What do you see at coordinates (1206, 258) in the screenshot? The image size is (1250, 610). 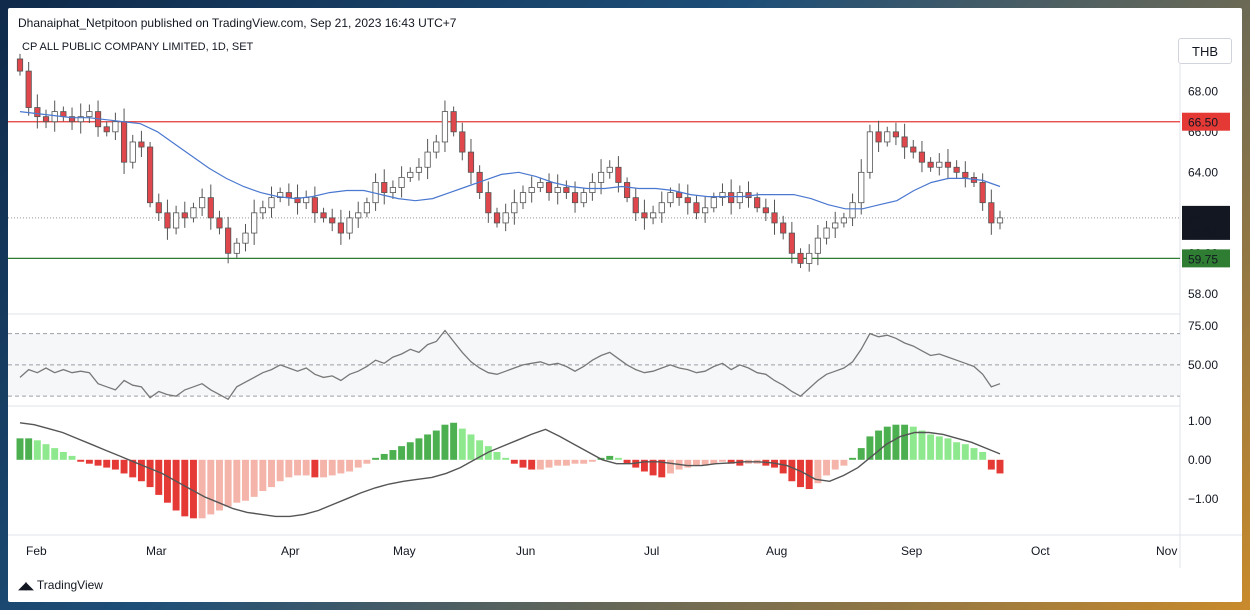 I see `support-badge` at bounding box center [1206, 258].